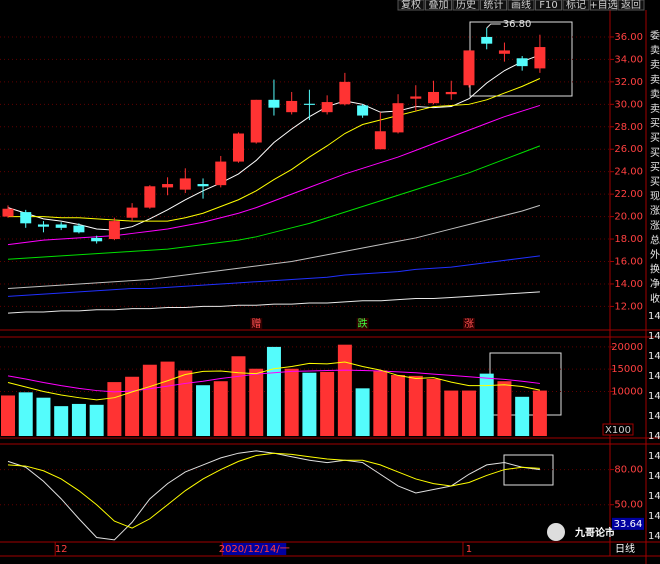  Describe the element at coordinates (628, 37) in the screenshot. I see `y-tick-label: 36.00` at that location.